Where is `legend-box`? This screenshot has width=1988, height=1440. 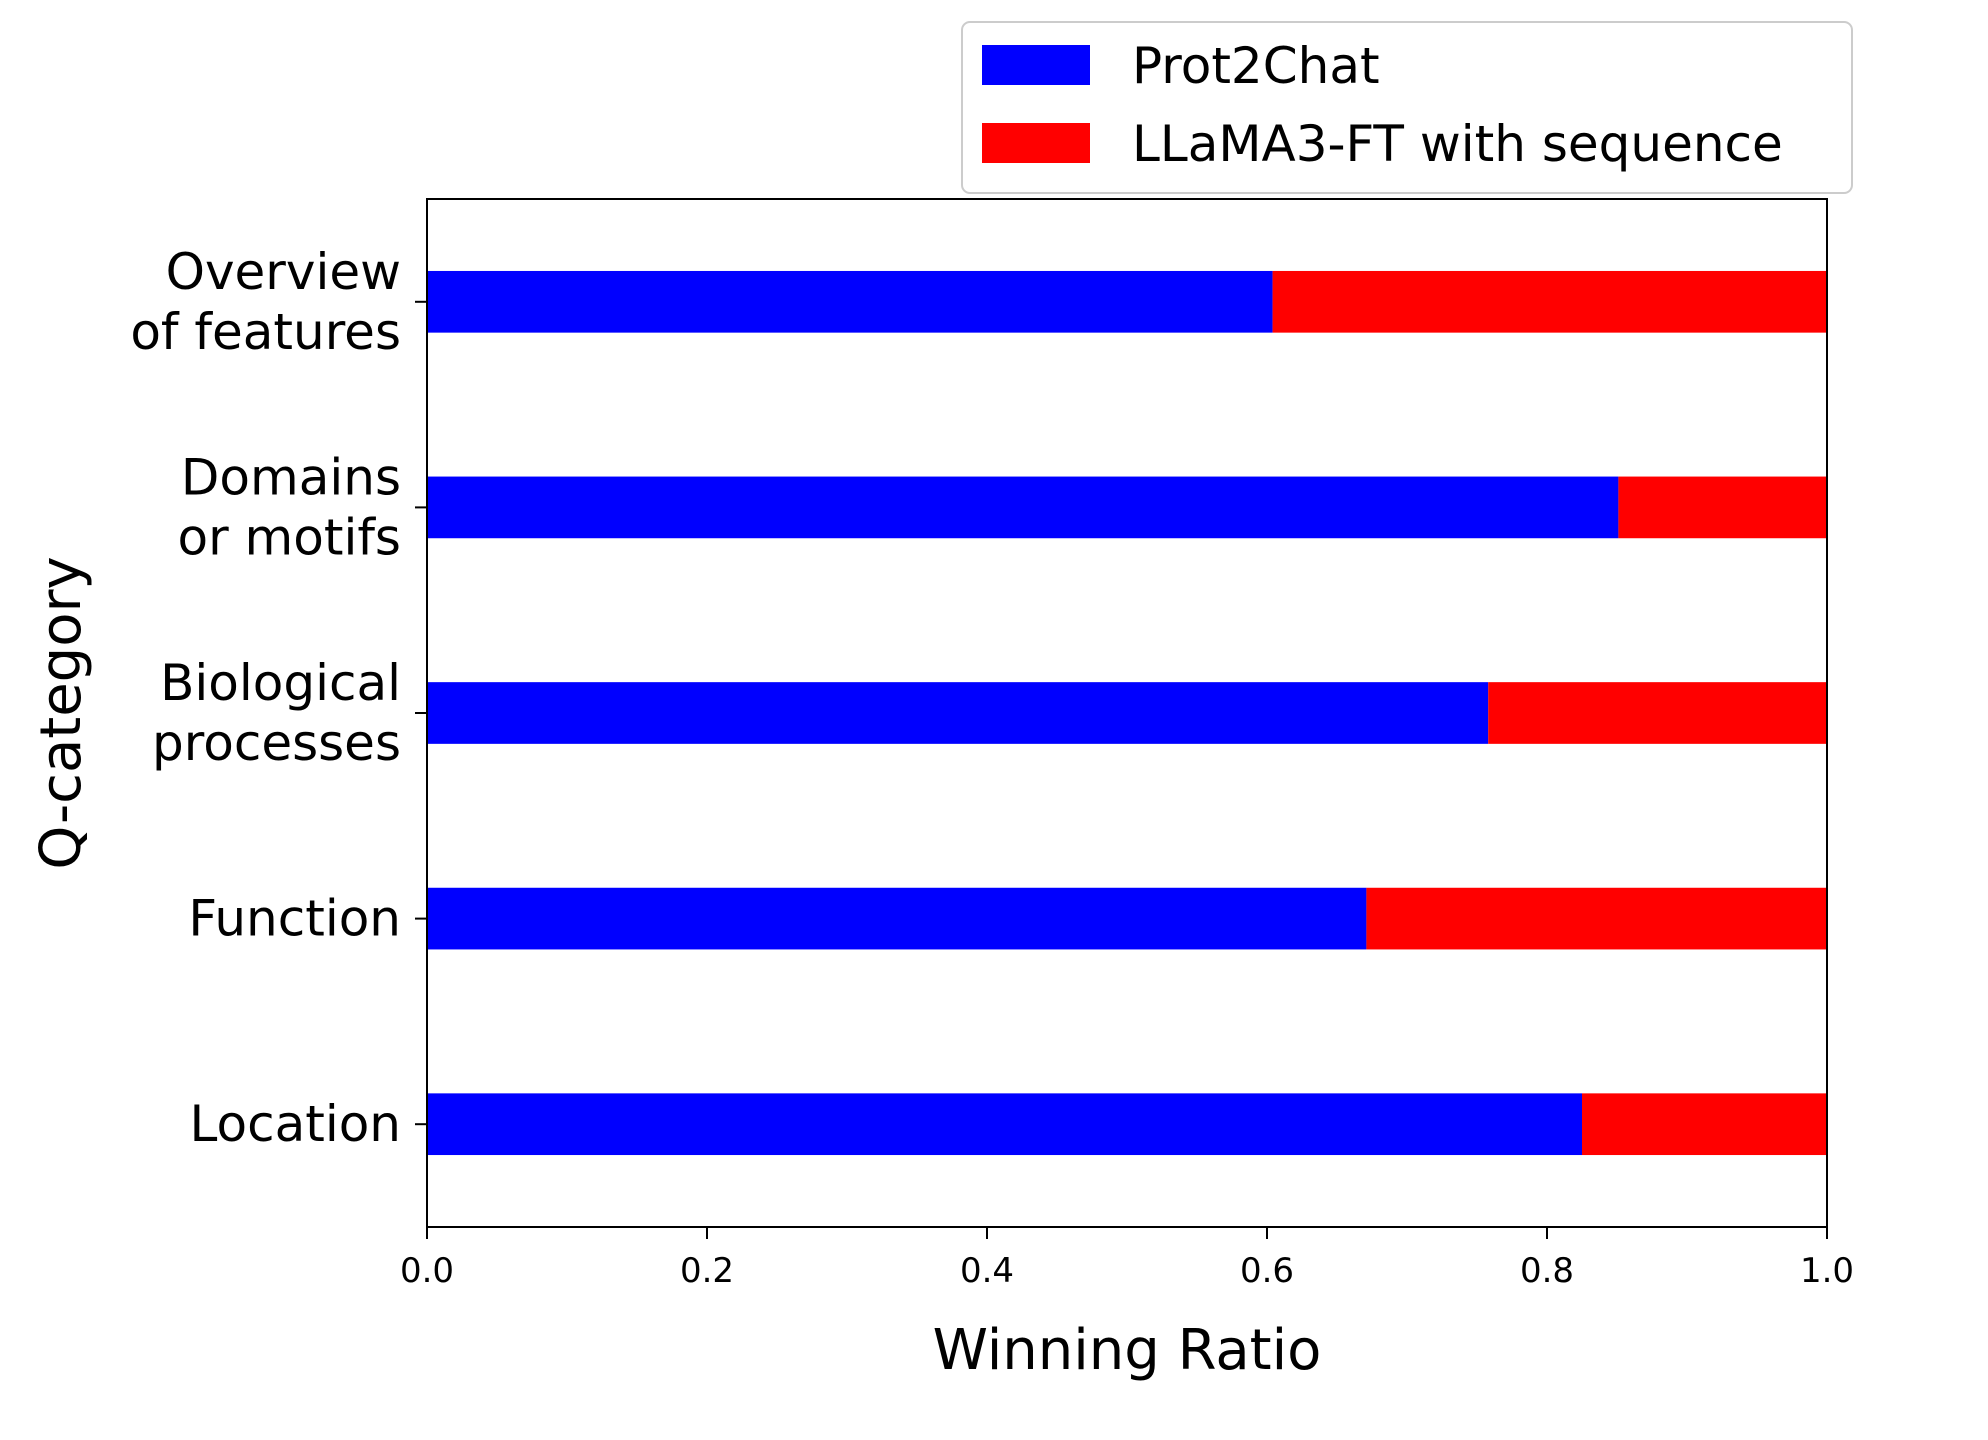
legend-box is located at coordinates (1407, 107).